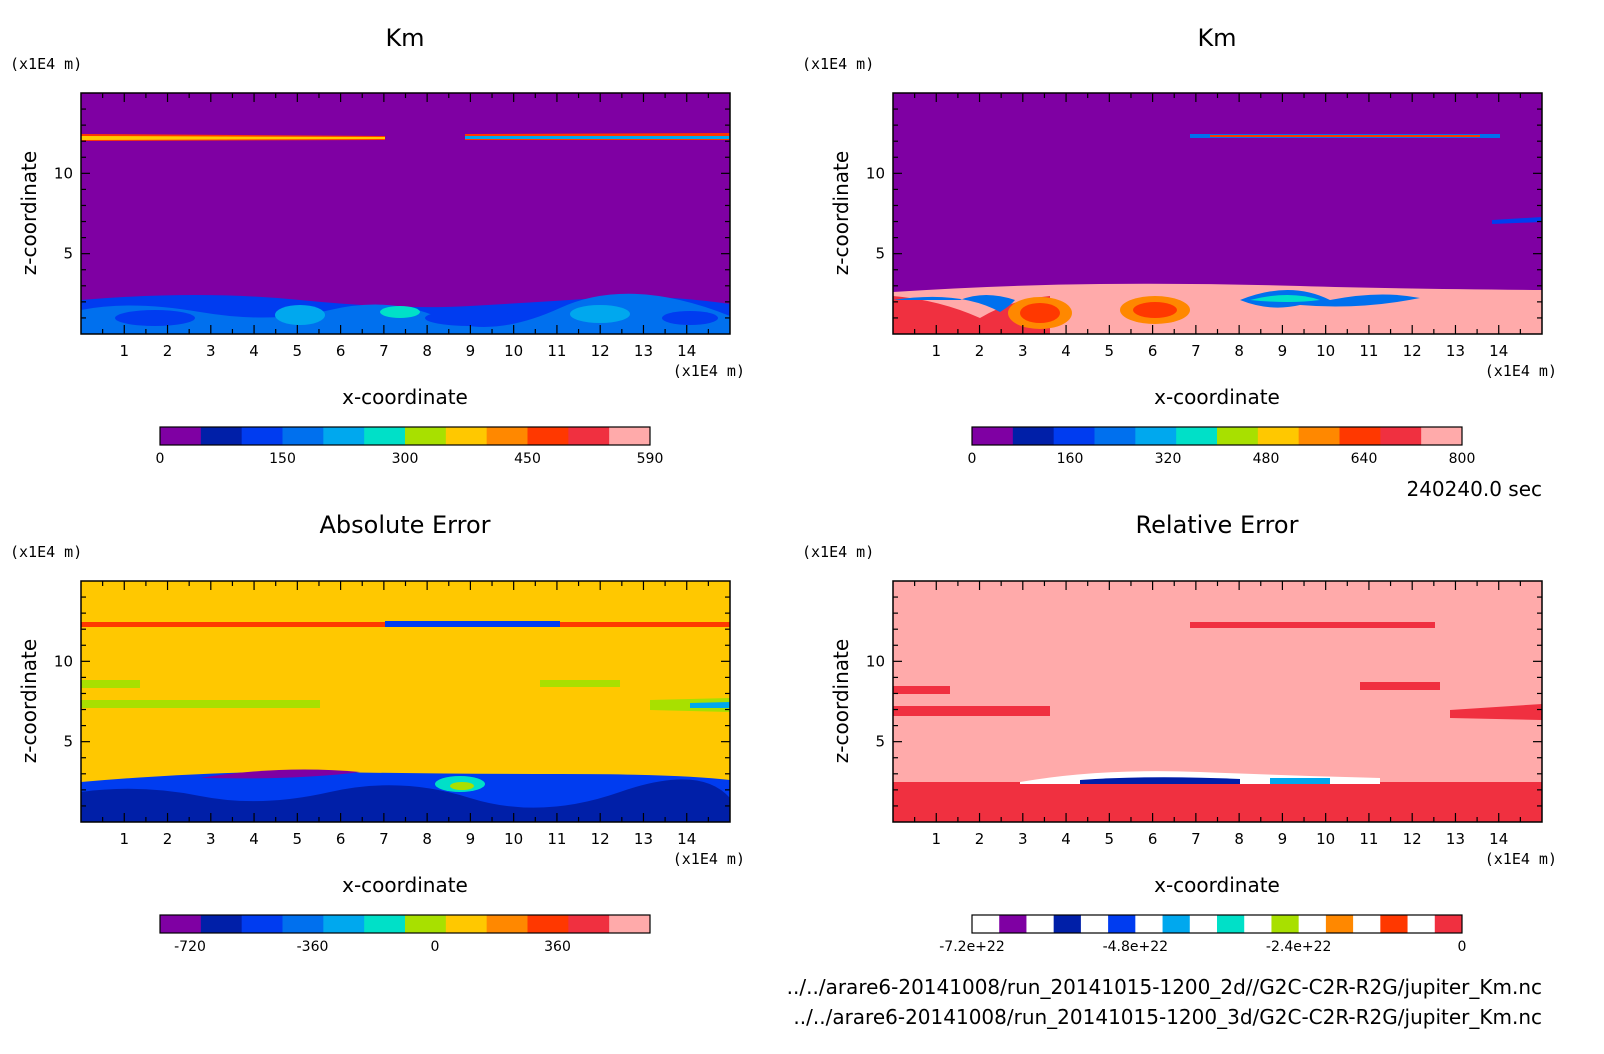 The width and height of the screenshot is (1604, 1054). Describe the element at coordinates (527, 459) in the screenshot. I see `colorbar-label: 450` at that location.